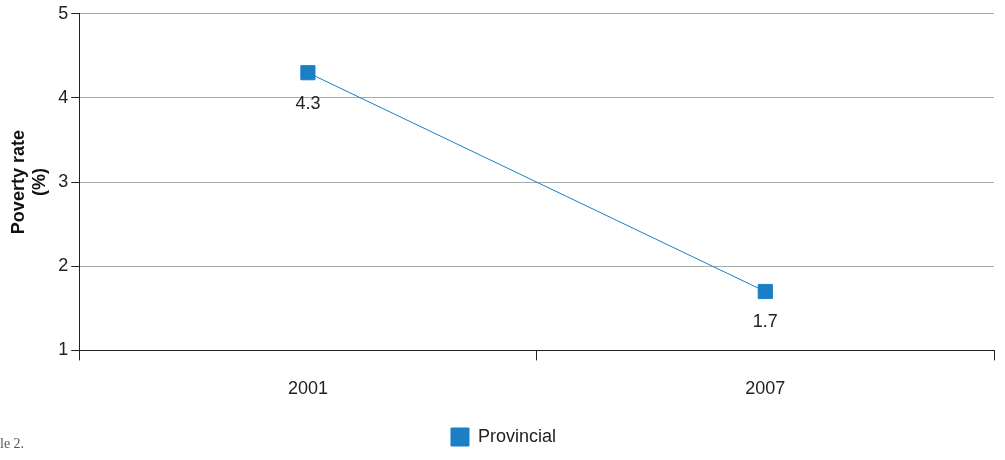 This screenshot has height=460, width=1005. Describe the element at coordinates (765, 388) in the screenshot. I see `x-tick-label: 2007` at that location.